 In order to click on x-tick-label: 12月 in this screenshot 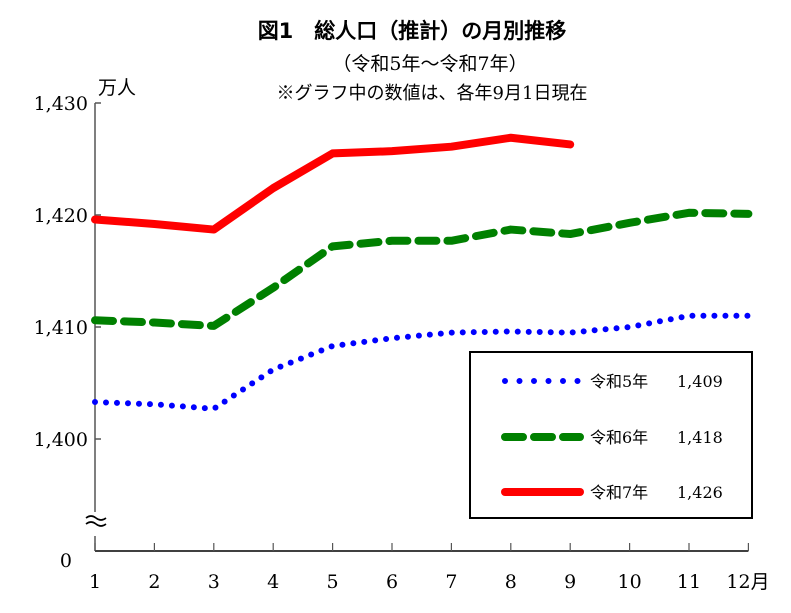, I will do `click(747, 582)`.